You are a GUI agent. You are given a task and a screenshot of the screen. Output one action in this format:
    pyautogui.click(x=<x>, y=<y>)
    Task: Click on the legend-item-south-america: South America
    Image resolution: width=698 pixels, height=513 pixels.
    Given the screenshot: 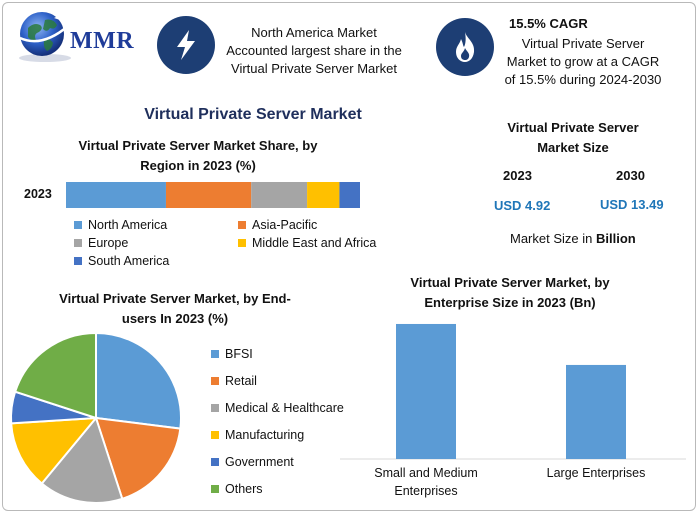 What is the action you would take?
    pyautogui.click(x=121, y=261)
    